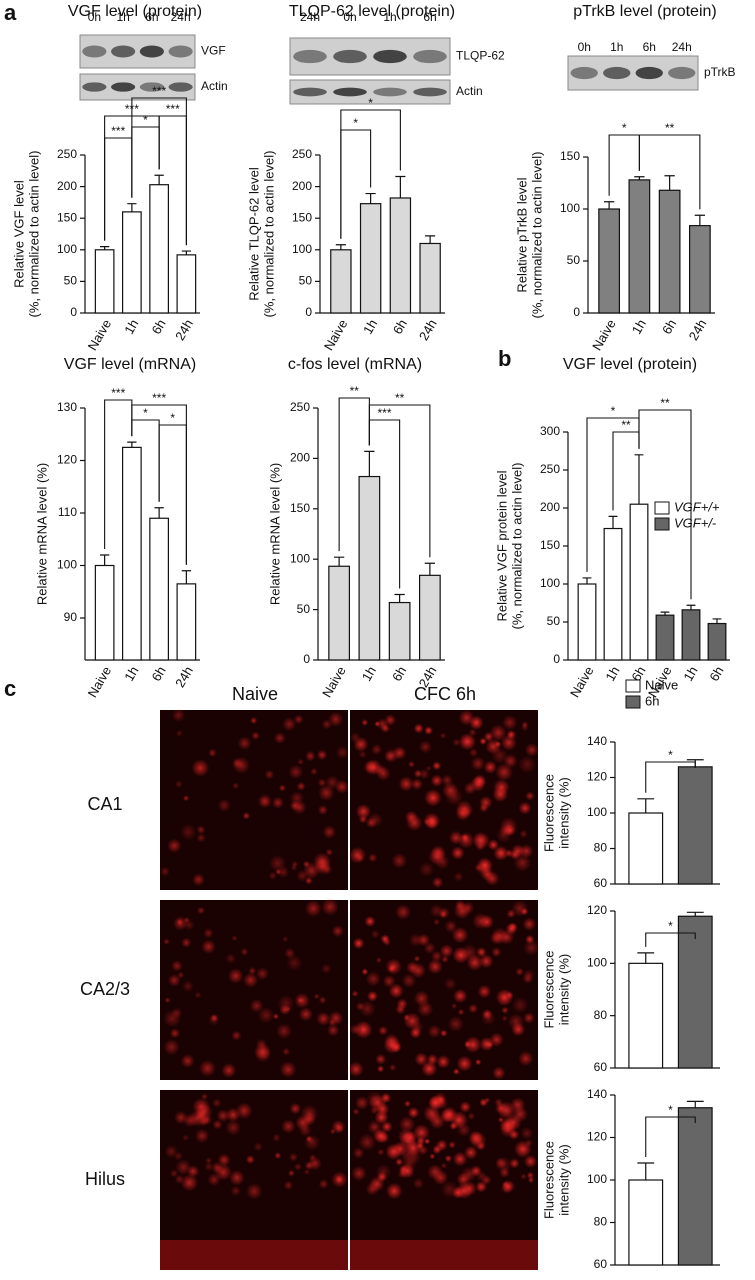 Image resolution: width=755 pixels, height=1280 pixels. Describe the element at coordinates (67, 217) in the screenshot. I see `y-tick-label: 150` at that location.